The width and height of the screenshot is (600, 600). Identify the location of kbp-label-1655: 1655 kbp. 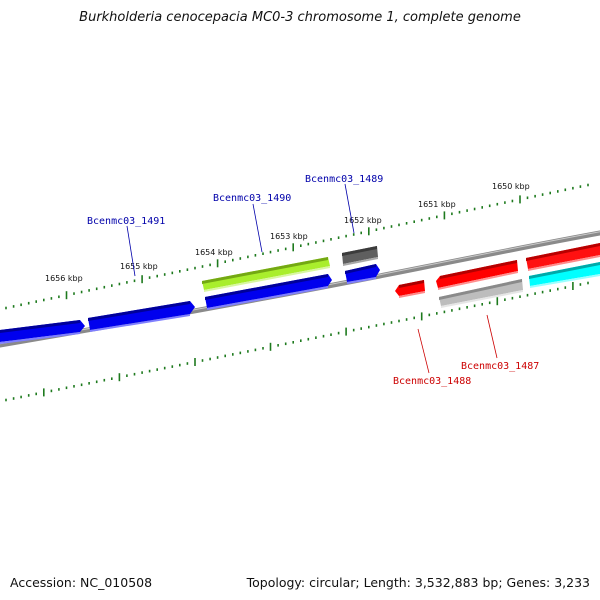
(139, 266).